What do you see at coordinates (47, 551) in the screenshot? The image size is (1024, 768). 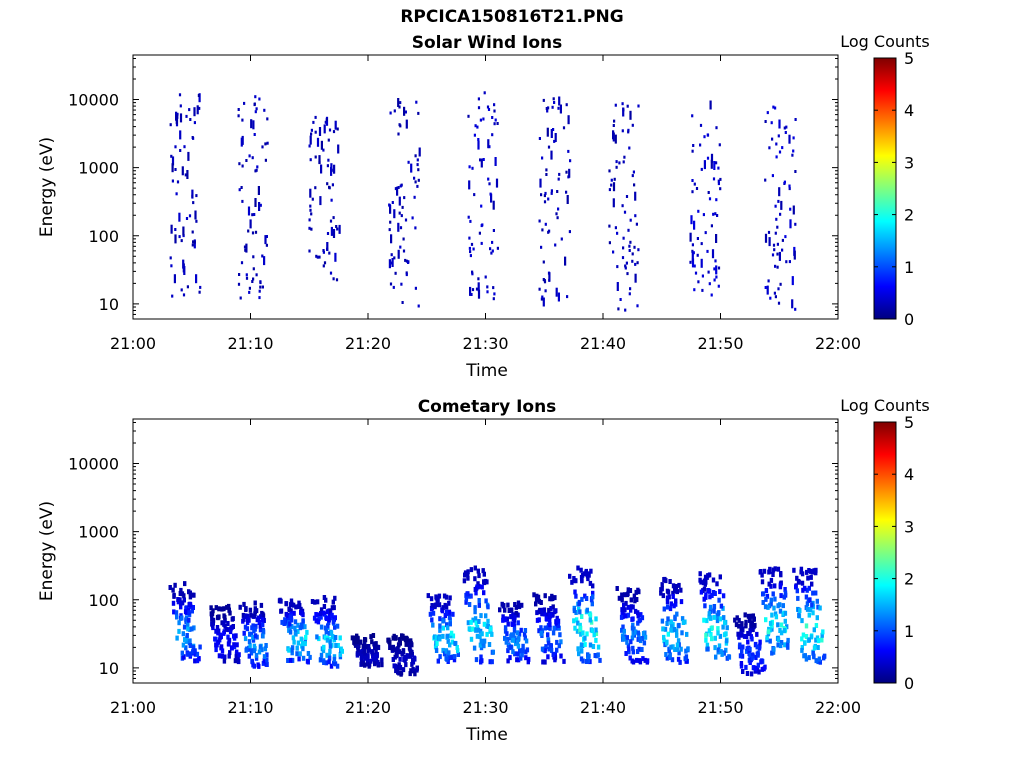 I see `y-axis-label: Energy (eV)` at bounding box center [47, 551].